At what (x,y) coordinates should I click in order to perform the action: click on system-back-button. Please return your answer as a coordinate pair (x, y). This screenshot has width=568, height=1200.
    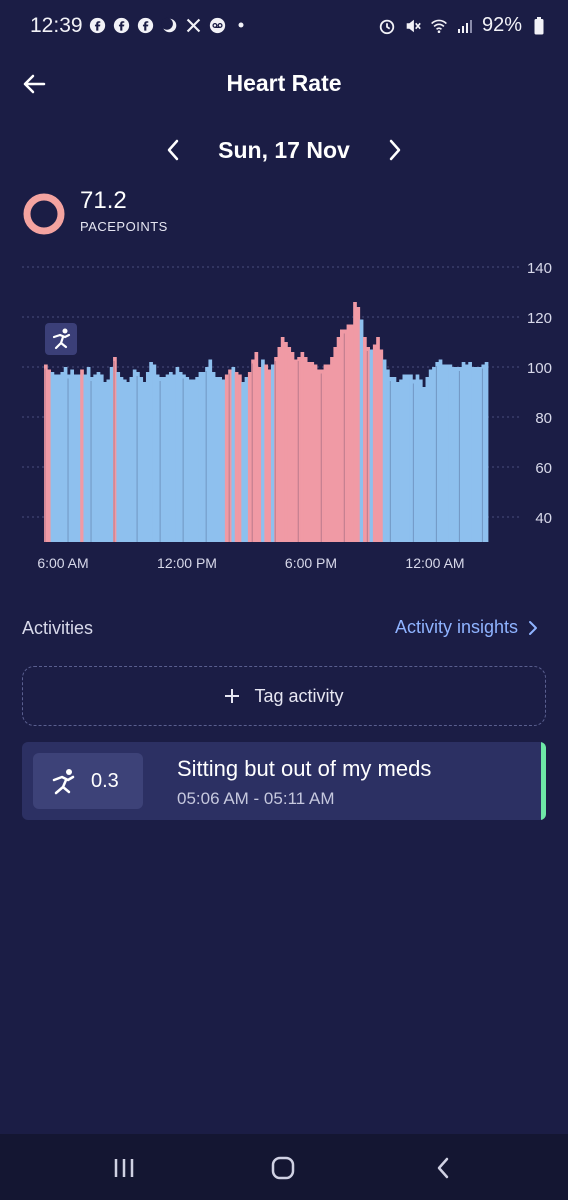
    Looking at the image, I should click on (443, 1168).